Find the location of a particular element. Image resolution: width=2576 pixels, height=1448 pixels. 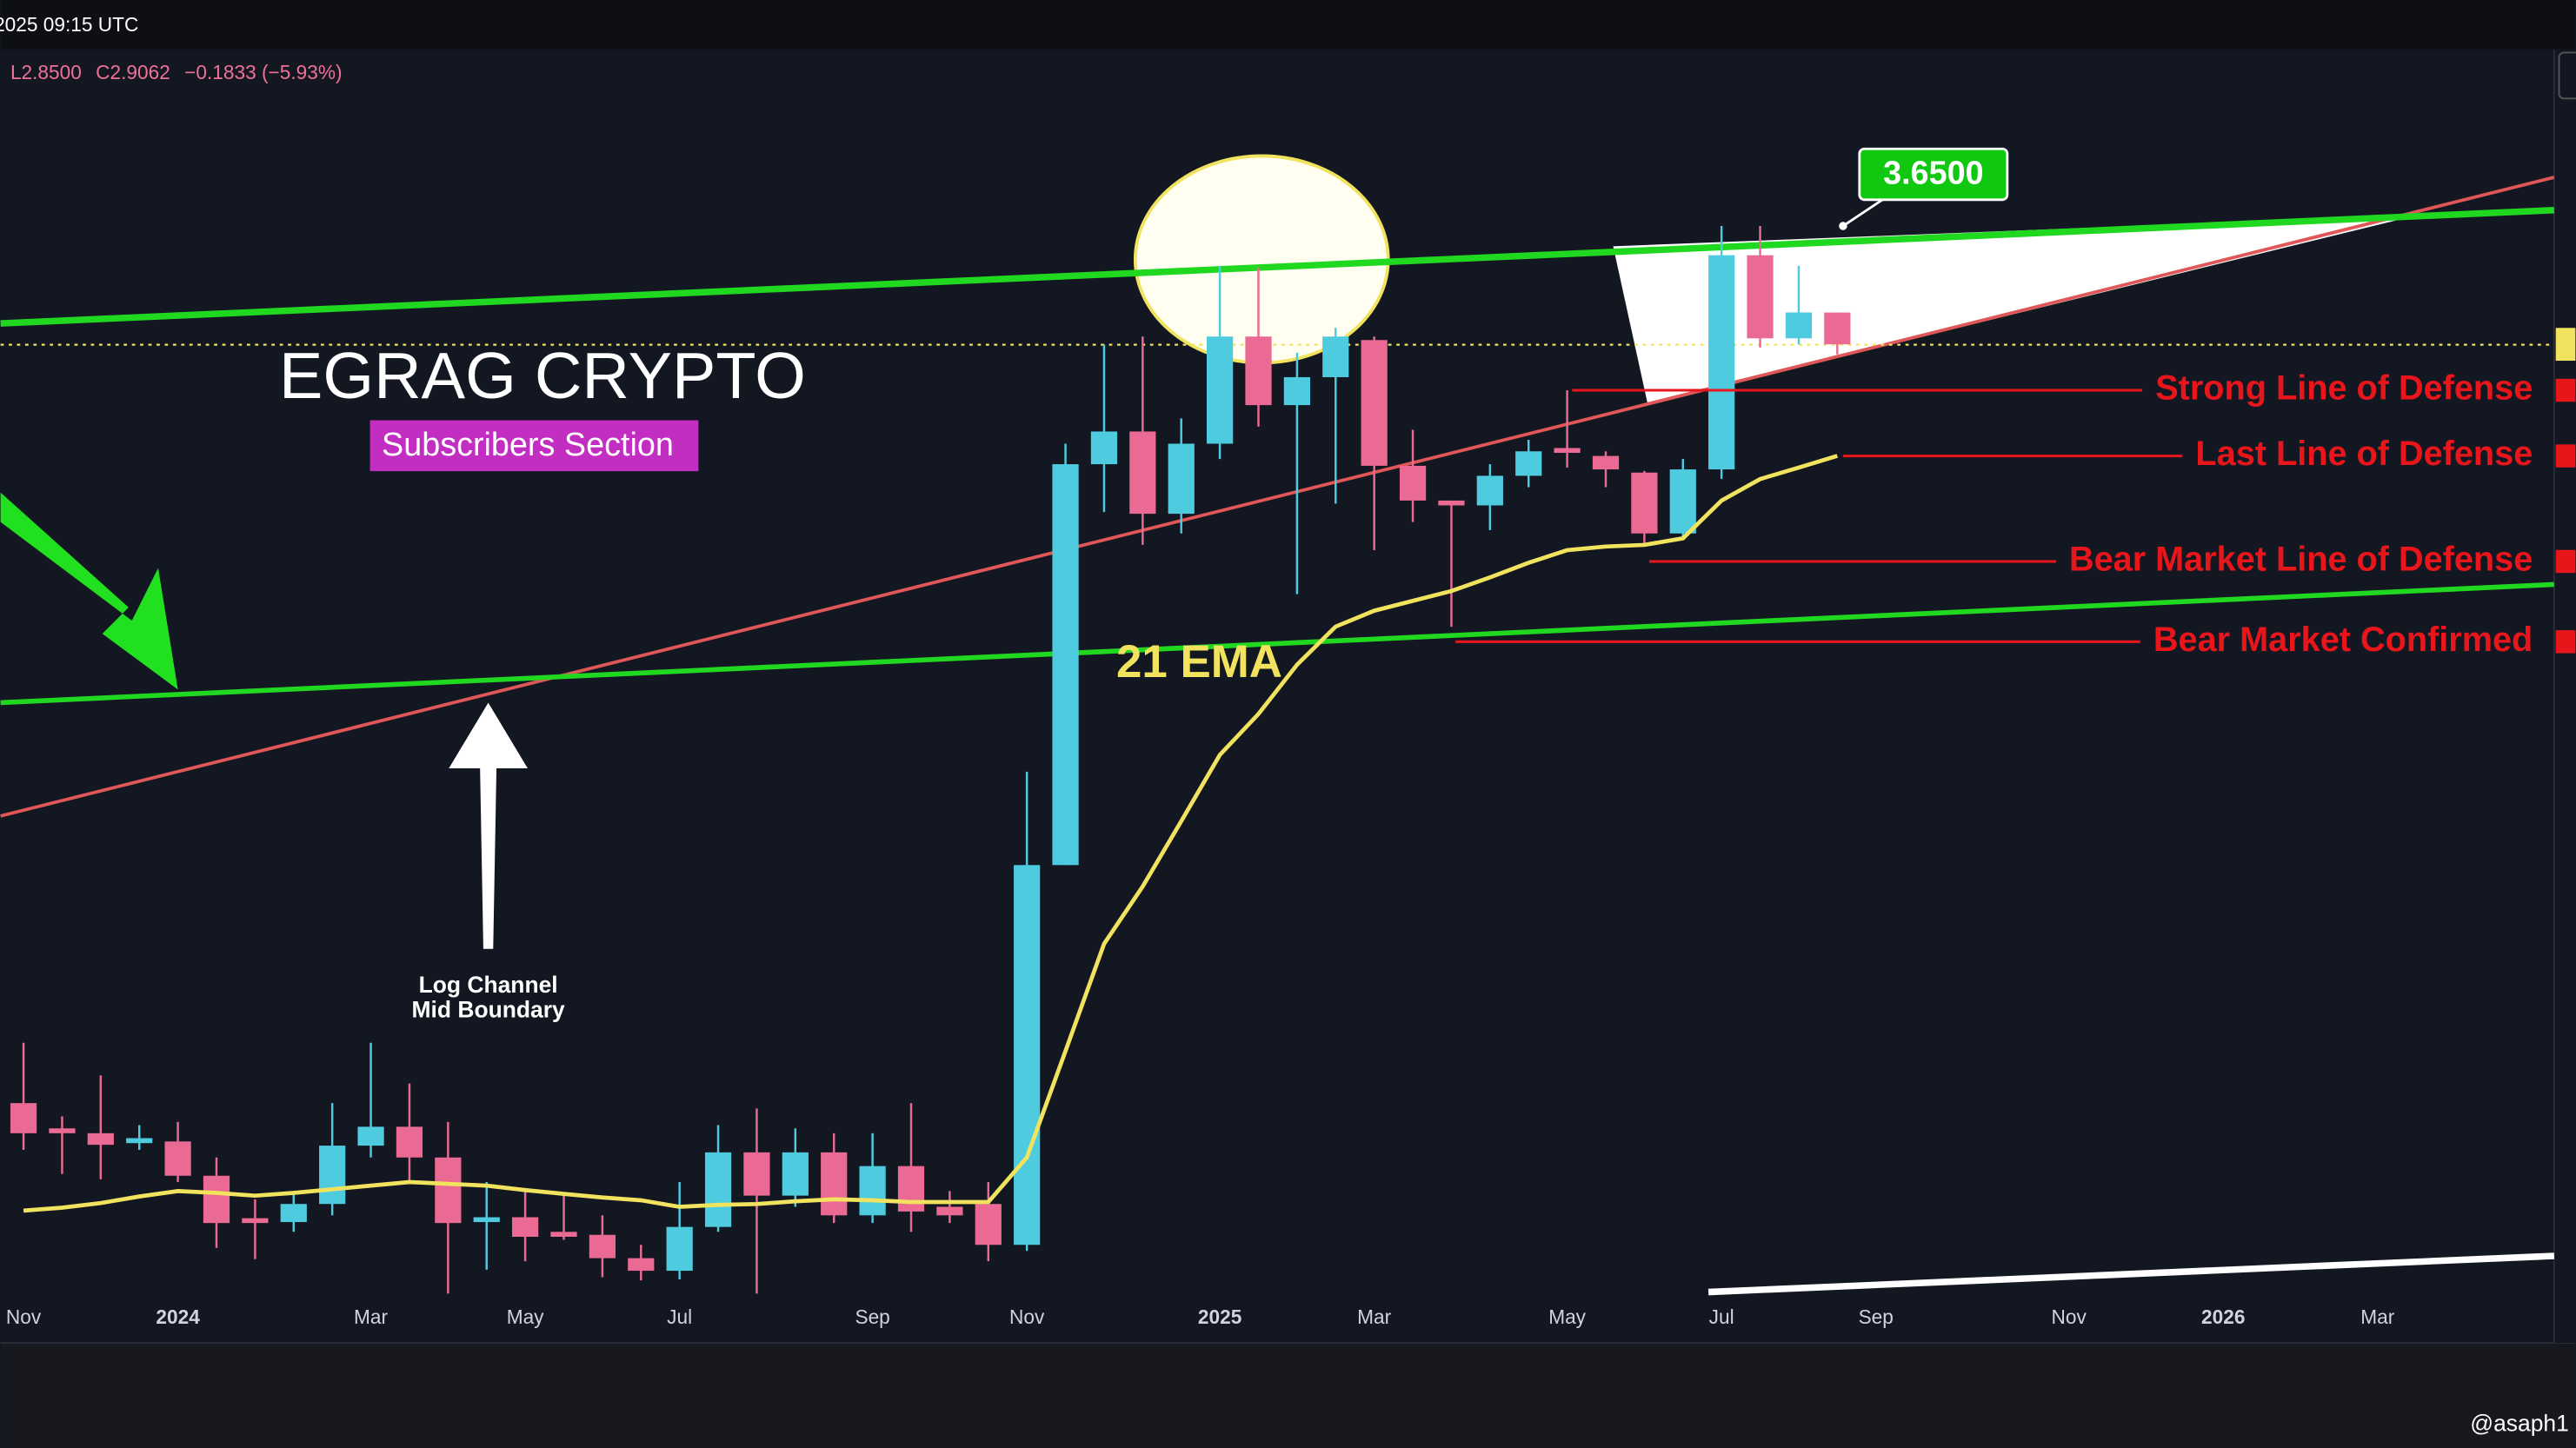

callout-label: 3.6500 is located at coordinates (1933, 173).